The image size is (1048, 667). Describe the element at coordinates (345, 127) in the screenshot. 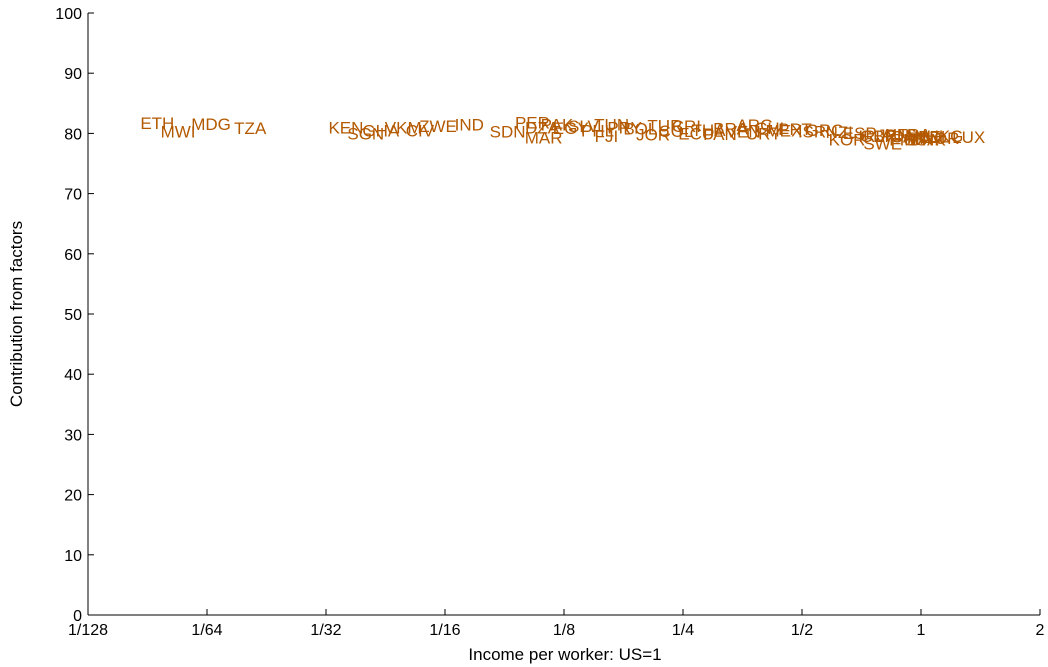

I see `point-label-ken: KEN` at that location.